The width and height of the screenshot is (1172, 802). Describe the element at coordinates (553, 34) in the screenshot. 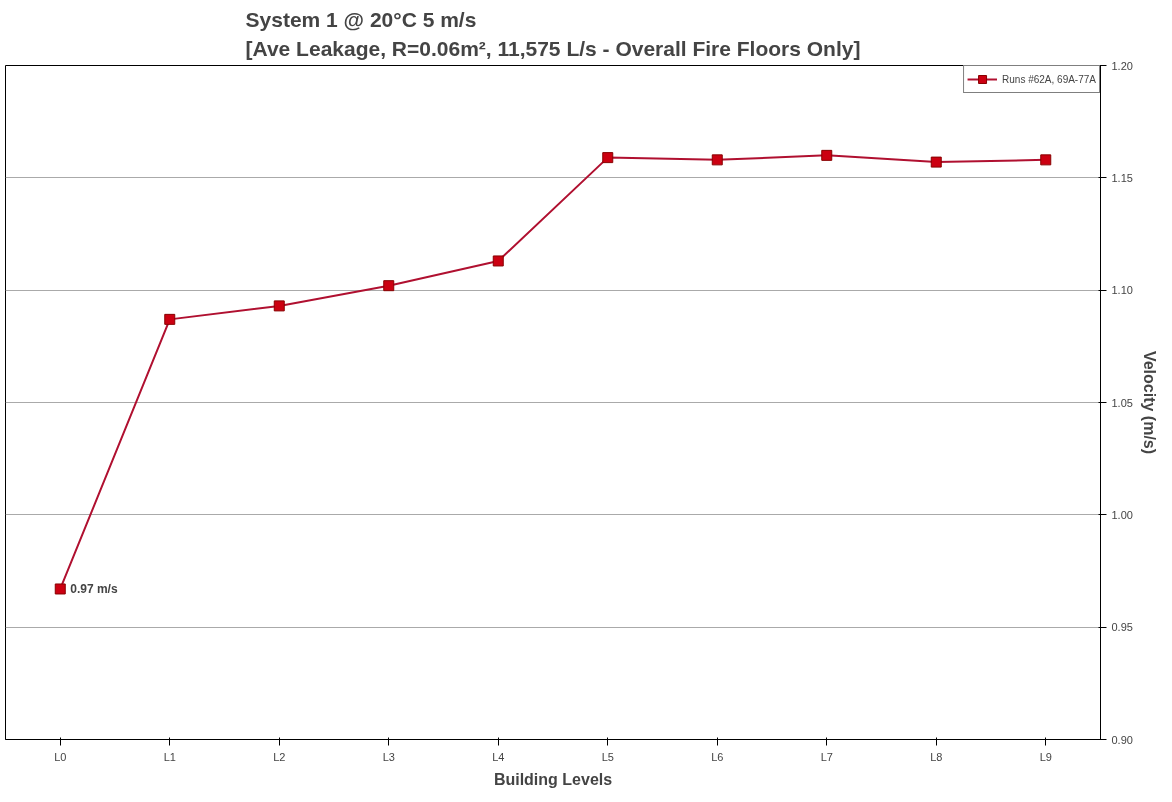

I see `chart-title: System 1 @ 20°C 5 m/s [Ave Leakage, R=0.06m², 11,575 L/s - Overall Fire Floors Only]` at that location.